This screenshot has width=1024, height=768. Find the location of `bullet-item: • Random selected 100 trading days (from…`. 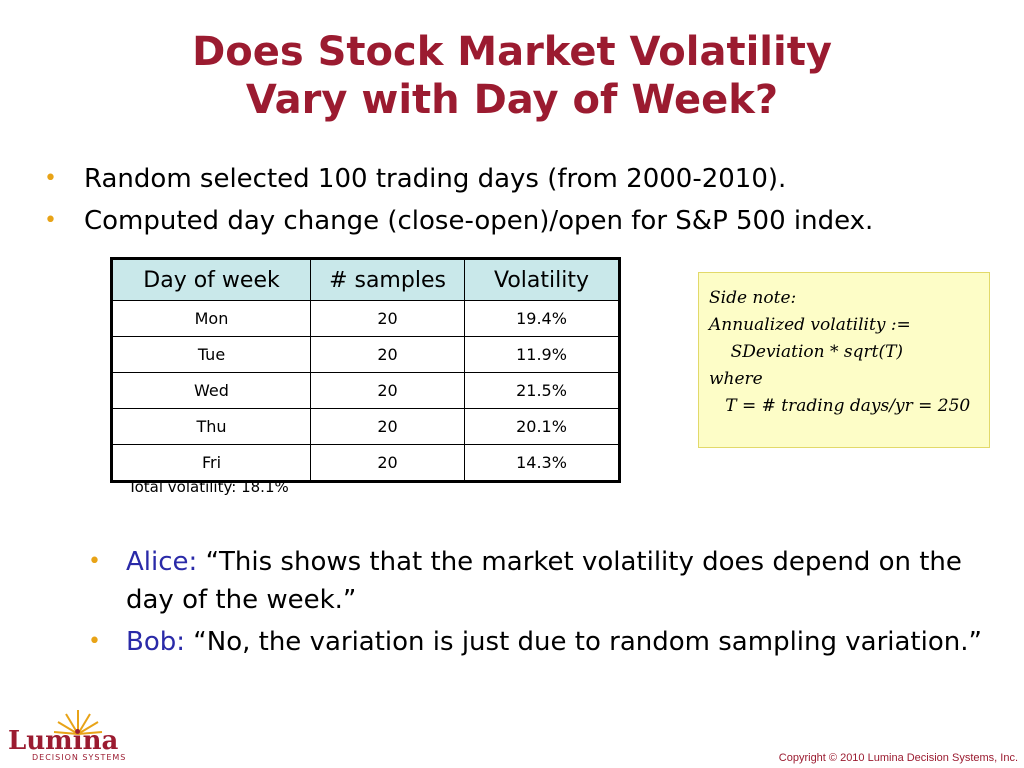

bullet-item: • Random selected 100 trading days (from… is located at coordinates (529, 179).